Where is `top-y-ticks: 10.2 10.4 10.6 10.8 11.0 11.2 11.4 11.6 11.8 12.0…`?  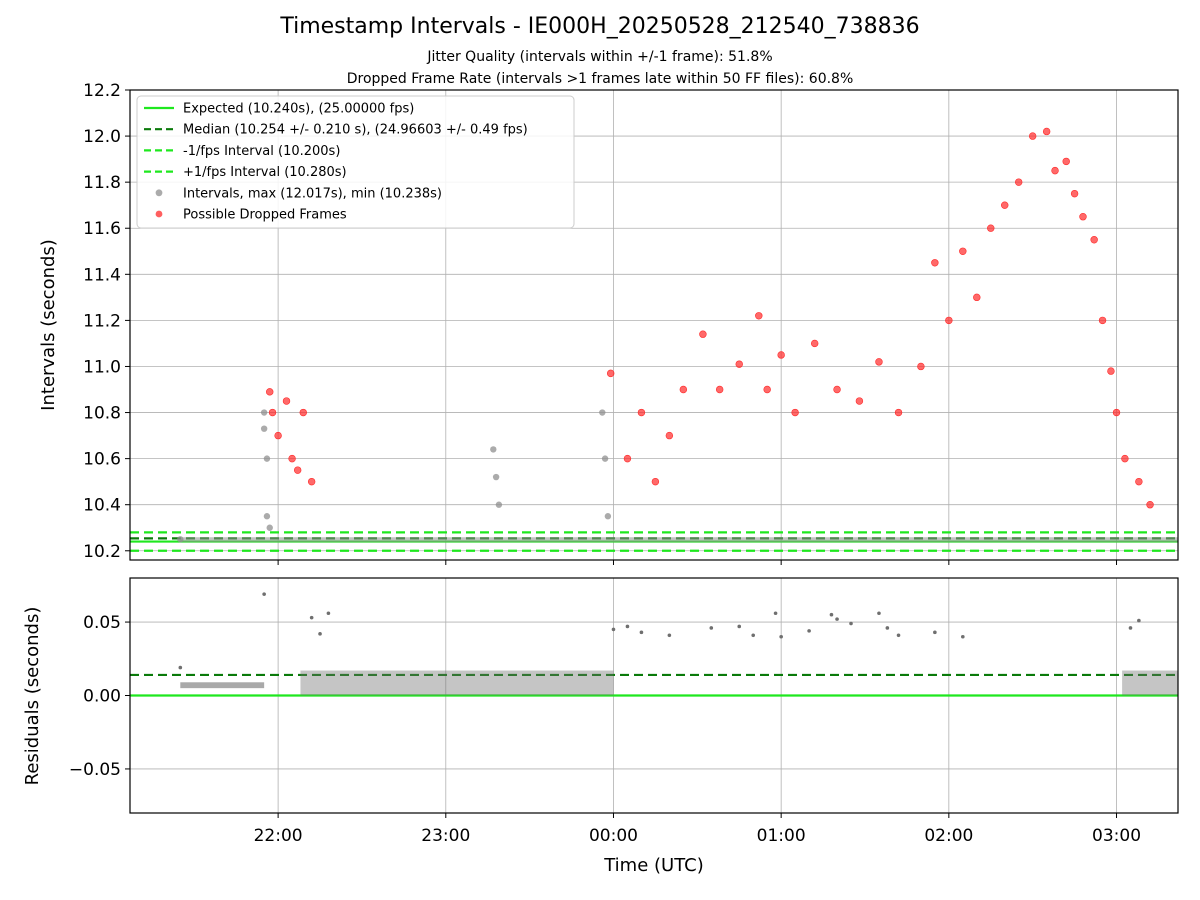 top-y-ticks: 10.2 10.4 10.6 10.8 11.0 11.2 11.4 11.6 11.8 12.0… is located at coordinates (106, 321).